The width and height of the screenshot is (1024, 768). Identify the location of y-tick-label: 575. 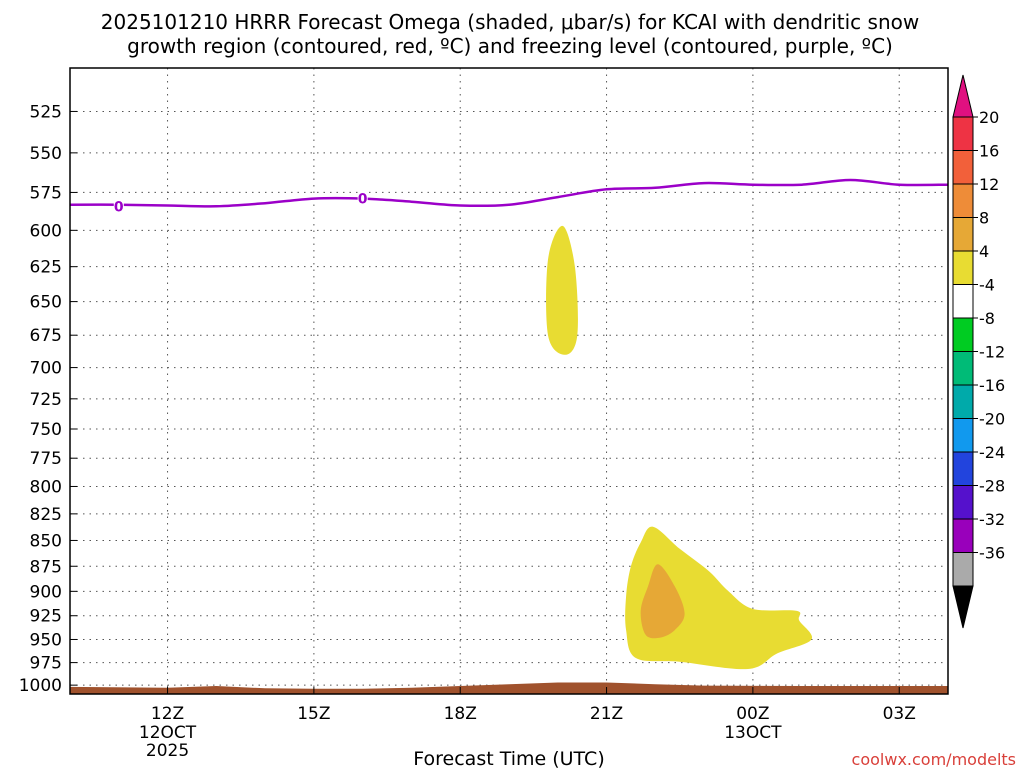
(46, 193).